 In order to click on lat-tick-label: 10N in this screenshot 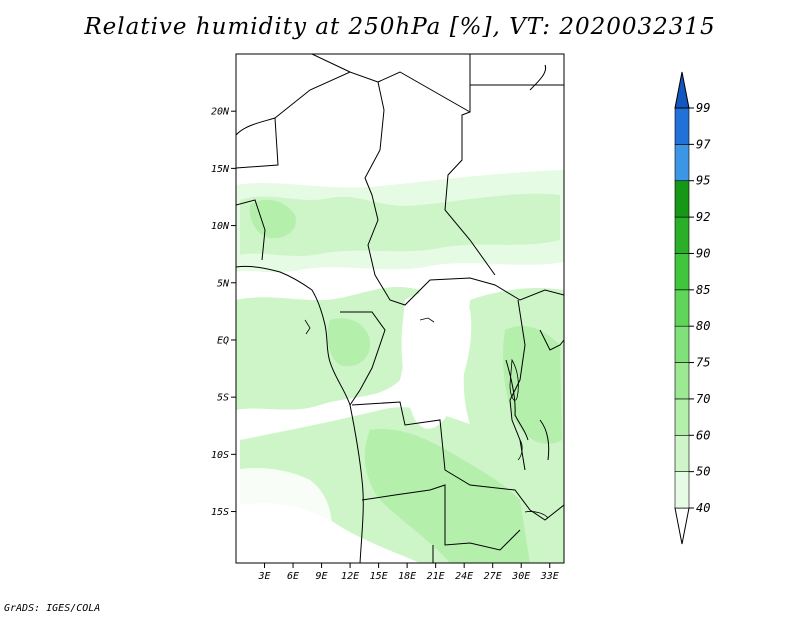, I will do `click(220, 226)`.